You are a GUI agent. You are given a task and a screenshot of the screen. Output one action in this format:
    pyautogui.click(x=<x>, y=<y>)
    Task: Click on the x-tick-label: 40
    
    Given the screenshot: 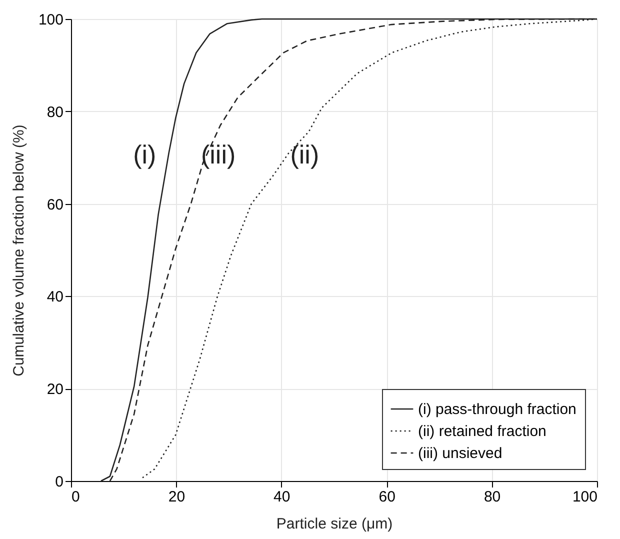 What is the action you would take?
    pyautogui.click(x=282, y=497)
    